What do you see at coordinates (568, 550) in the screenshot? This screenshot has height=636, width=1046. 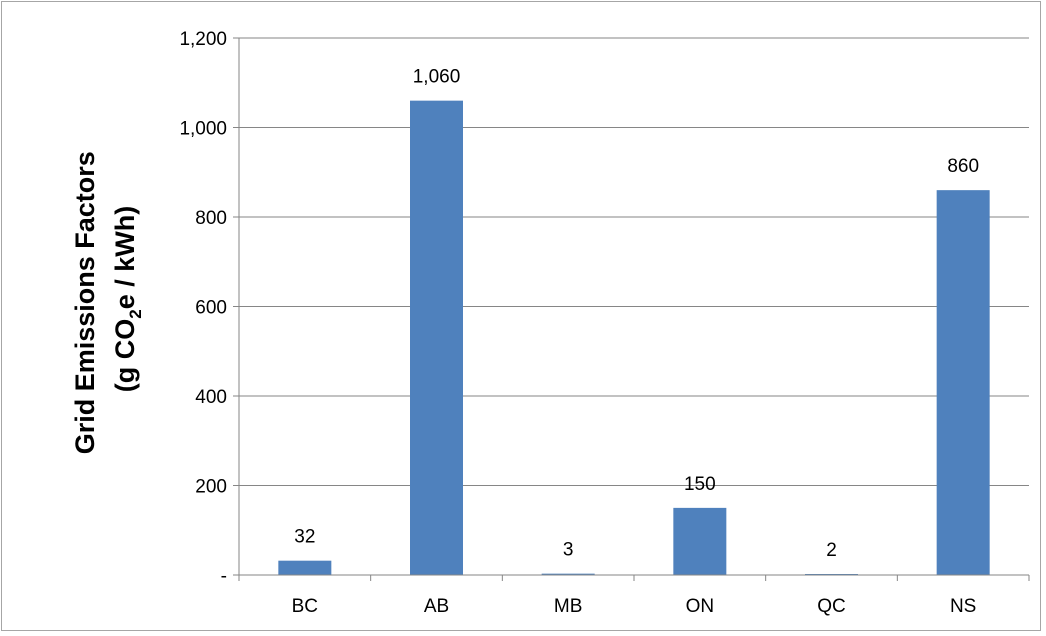 I see `data-label: 3` at bounding box center [568, 550].